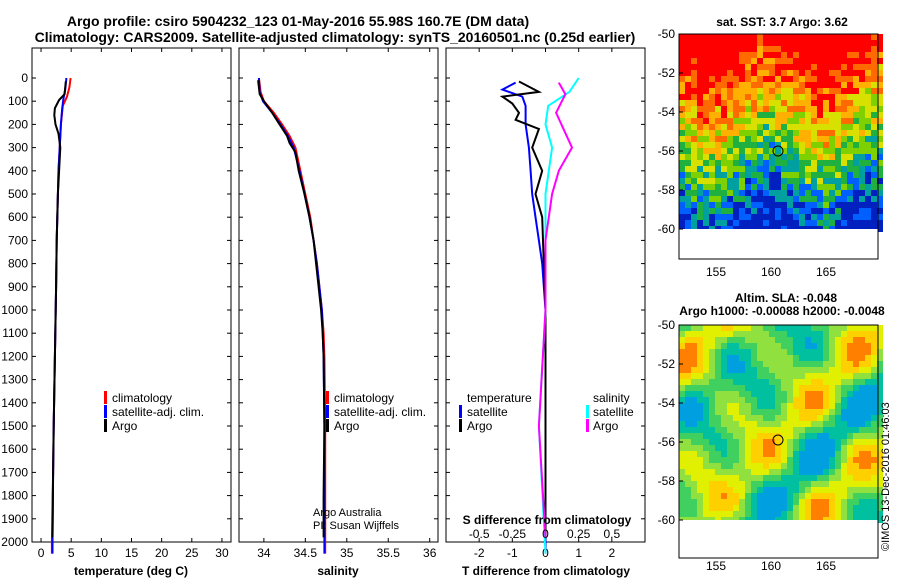 This screenshot has width=900, height=585. I want to click on series-line-argo, so click(59, 309).